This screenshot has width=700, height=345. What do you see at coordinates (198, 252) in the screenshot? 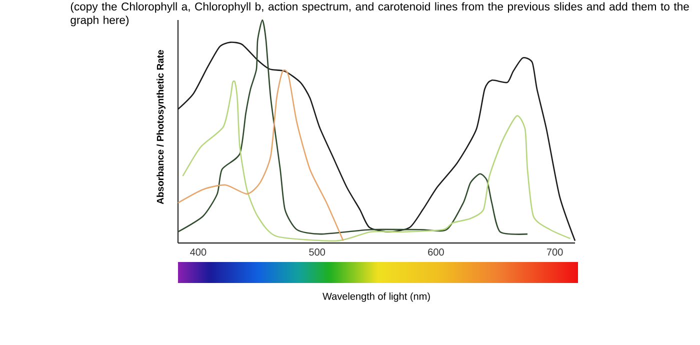
I see `x-tick-label: 400` at bounding box center [198, 252].